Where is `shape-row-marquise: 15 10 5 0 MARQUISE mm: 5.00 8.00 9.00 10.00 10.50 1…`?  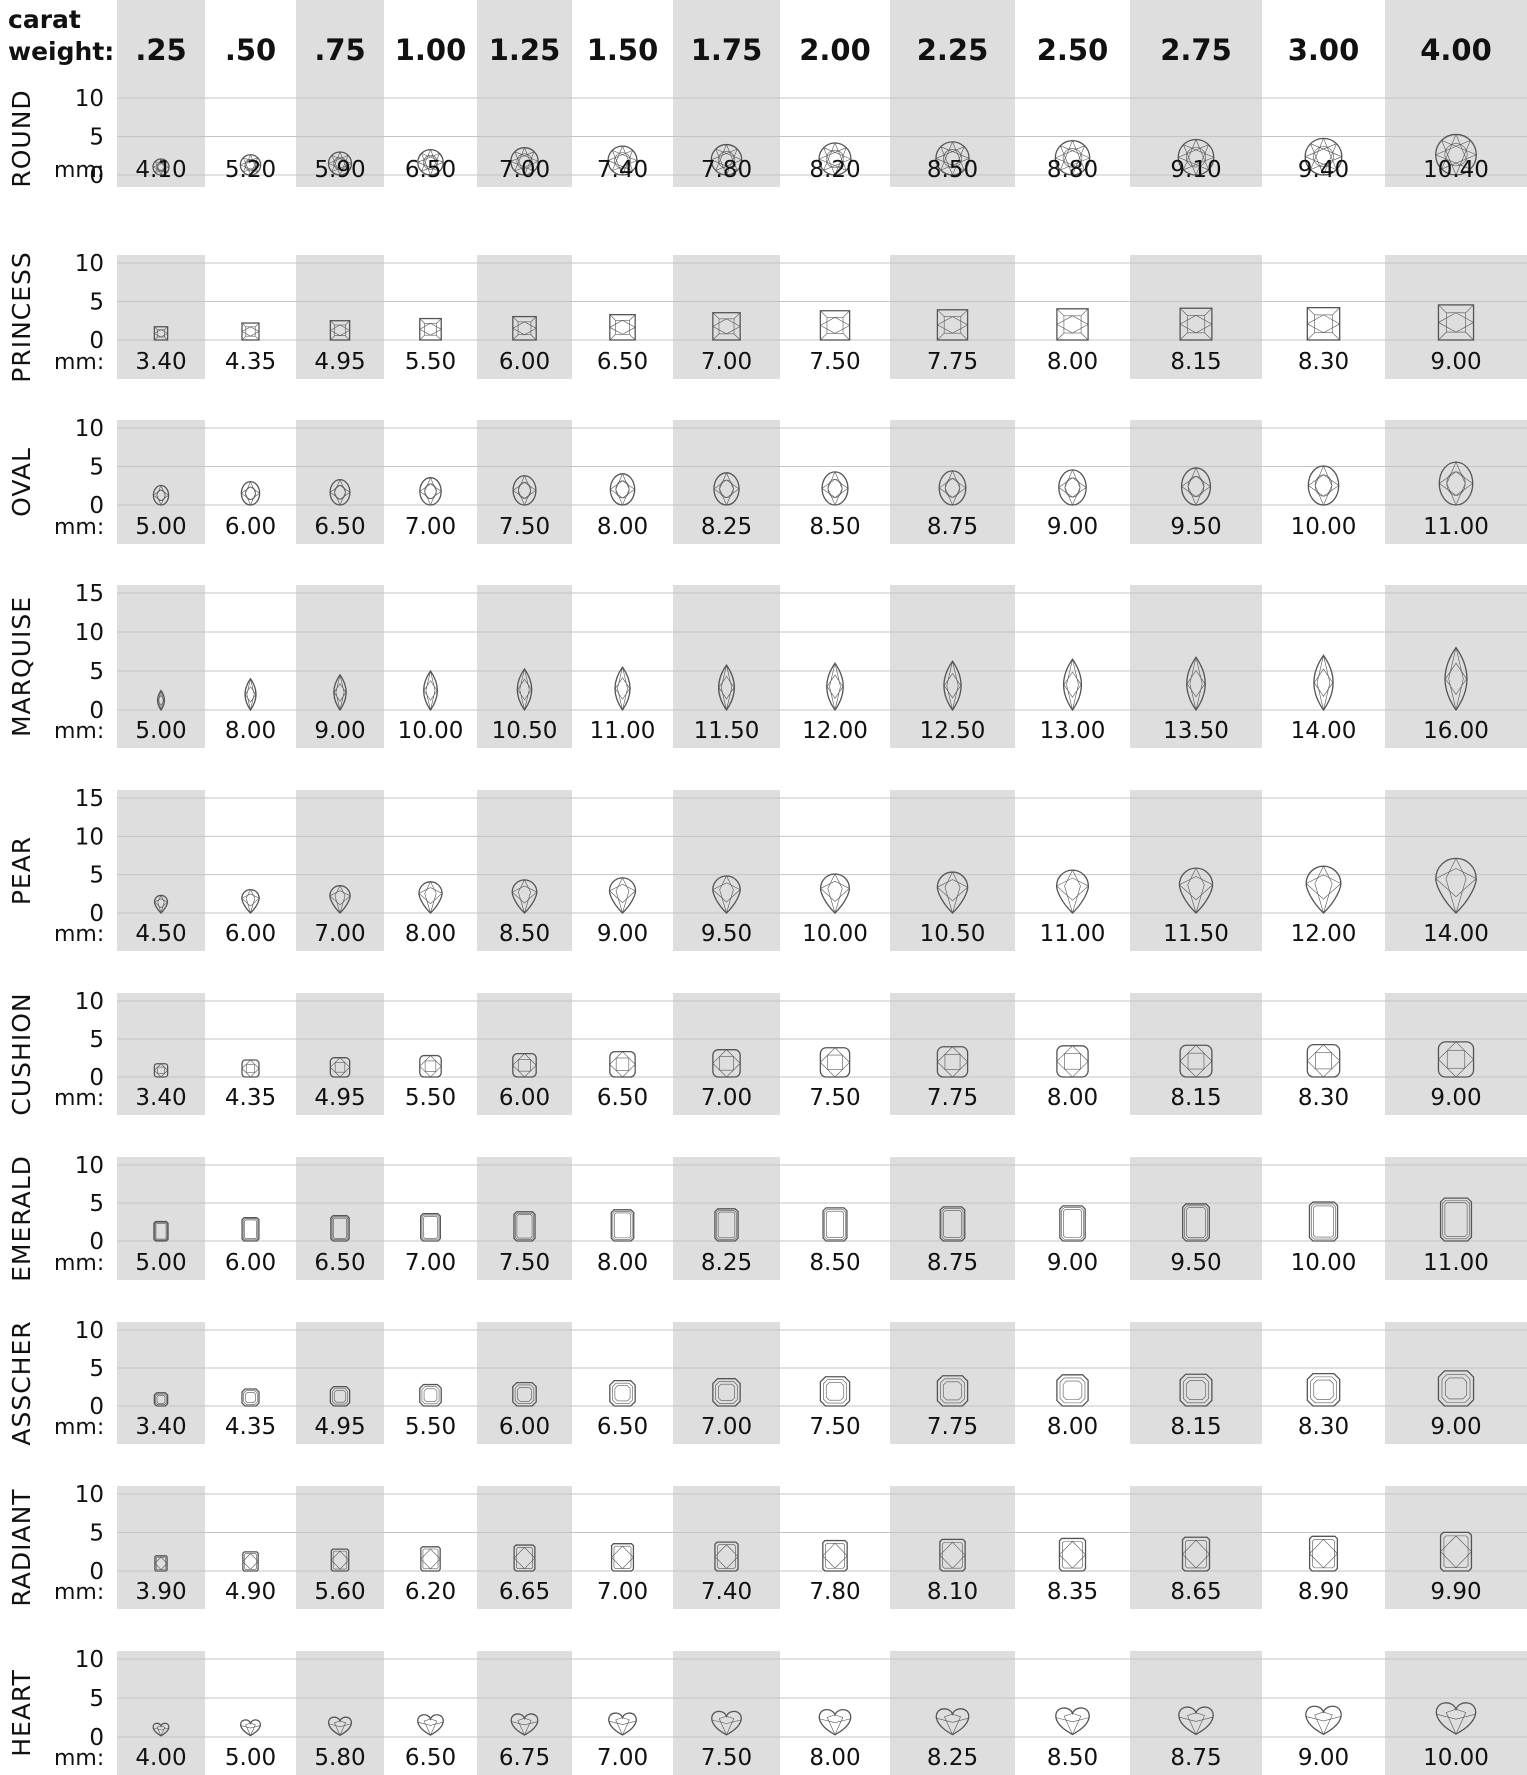 shape-row-marquise: 15 10 5 0 MARQUISE mm: 5.00 8.00 9.00 10.00 10.50 1… is located at coordinates (767, 664).